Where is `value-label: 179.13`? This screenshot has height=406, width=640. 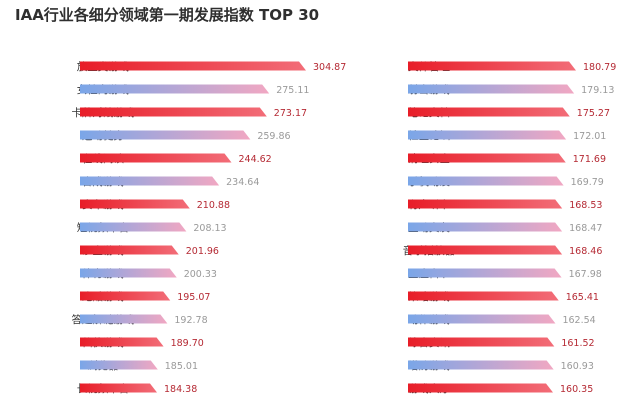 value-label: 179.13 is located at coordinates (597, 90).